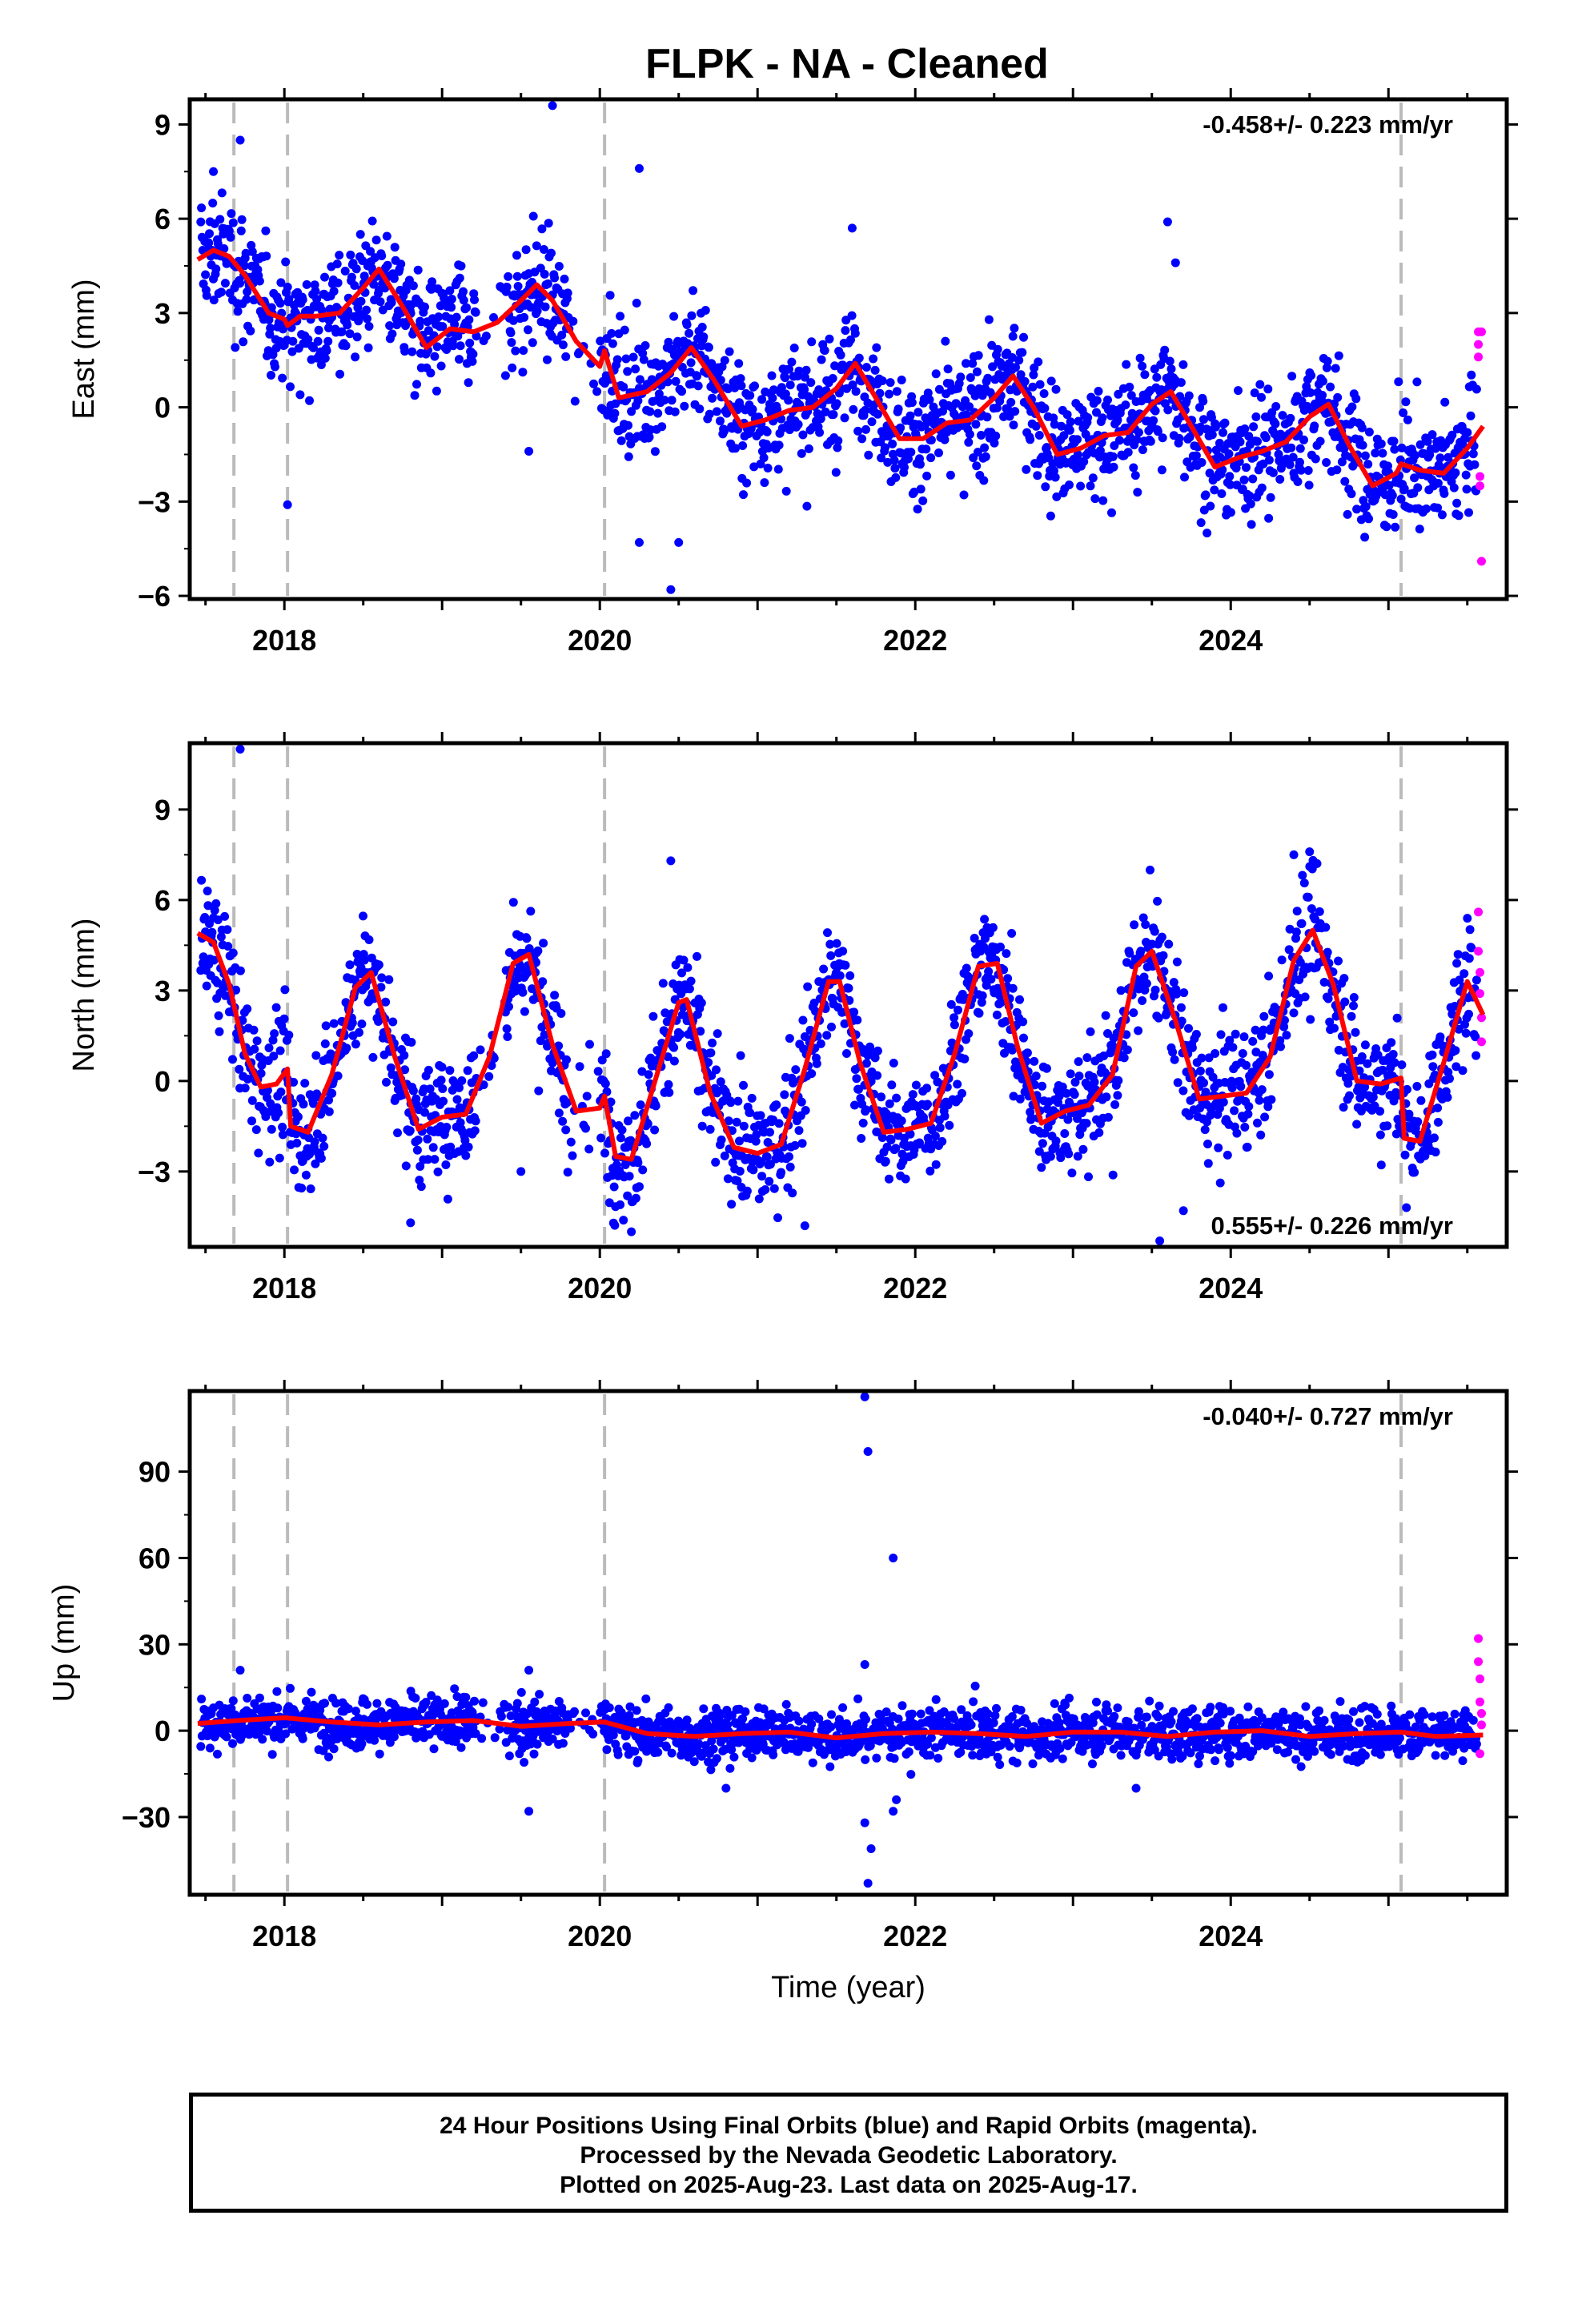  What do you see at coordinates (1479, 344) in the screenshot?
I see `data-point-rapid` at bounding box center [1479, 344].